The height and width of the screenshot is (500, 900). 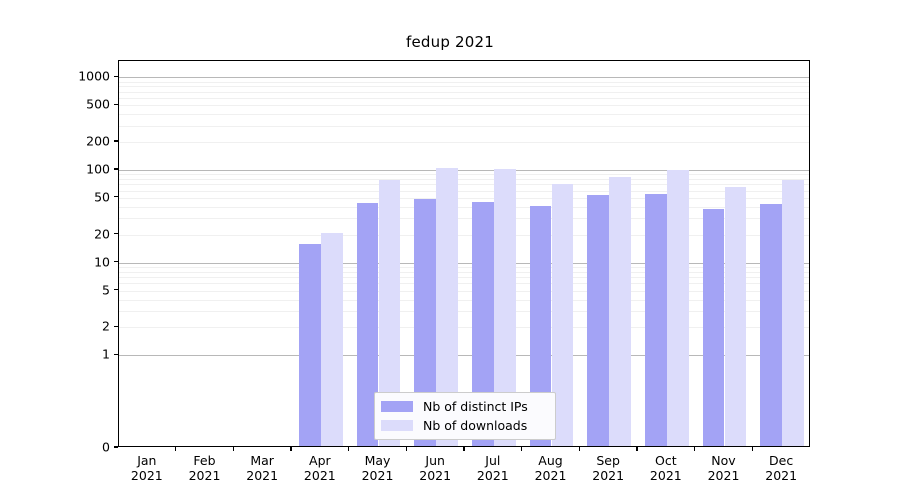 I want to click on y-axis-tick-label: 1000, so click(x=94, y=76).